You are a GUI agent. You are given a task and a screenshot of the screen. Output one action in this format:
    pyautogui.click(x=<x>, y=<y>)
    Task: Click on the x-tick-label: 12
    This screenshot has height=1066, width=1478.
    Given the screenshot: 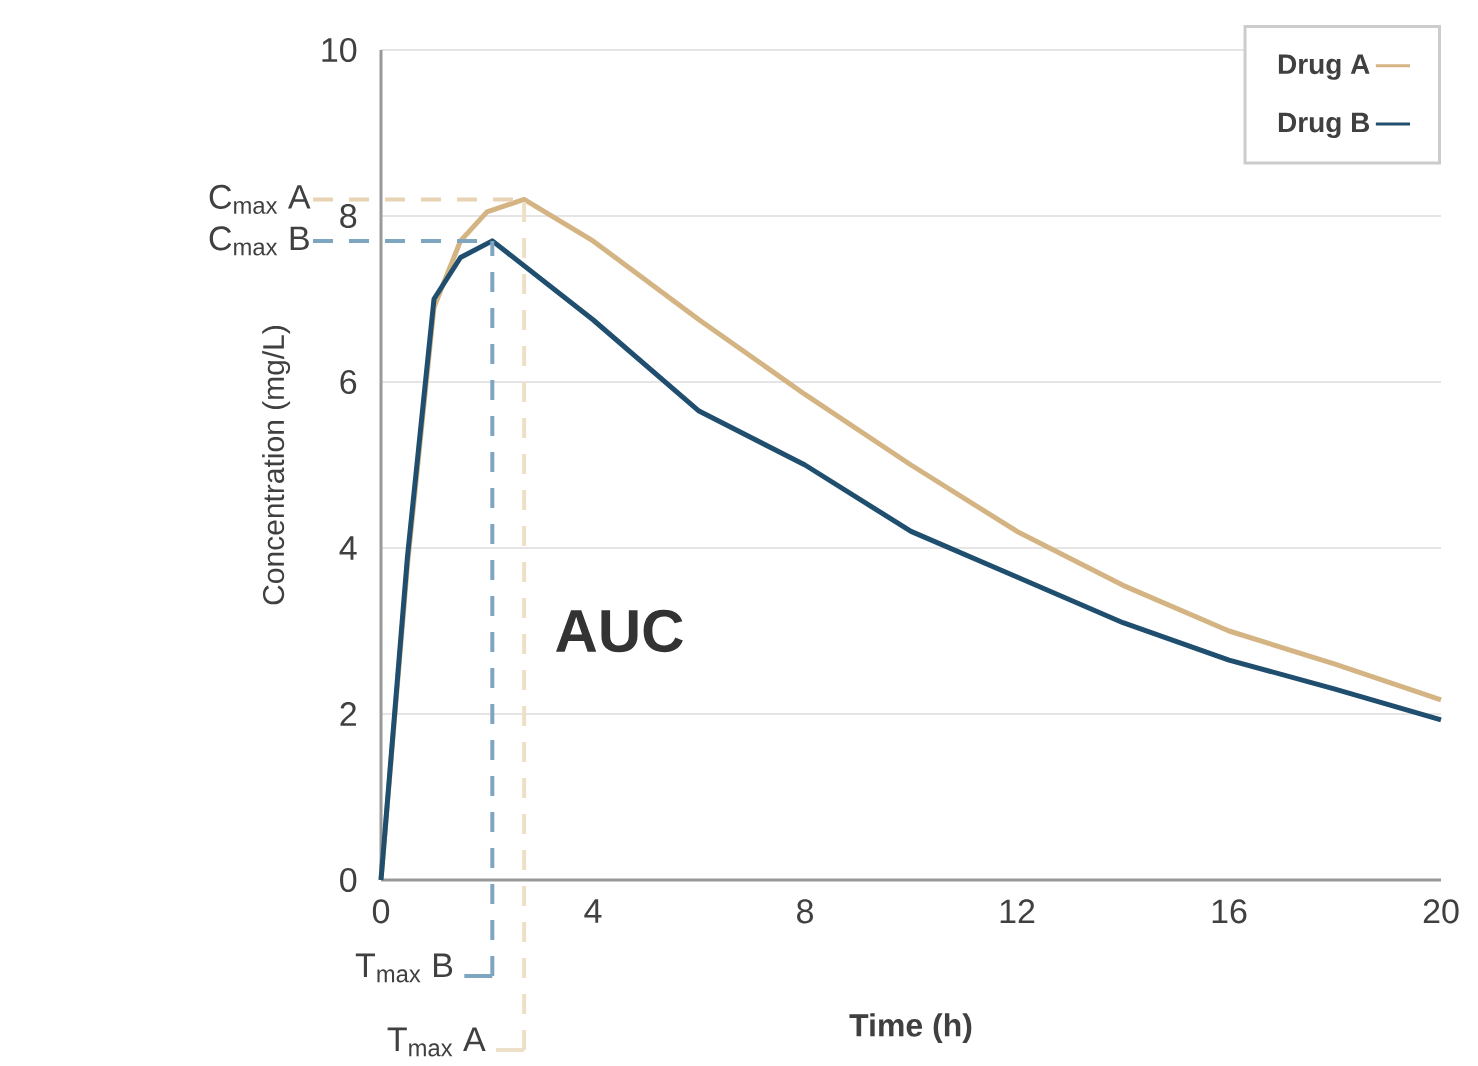 What is the action you would take?
    pyautogui.click(x=1017, y=911)
    